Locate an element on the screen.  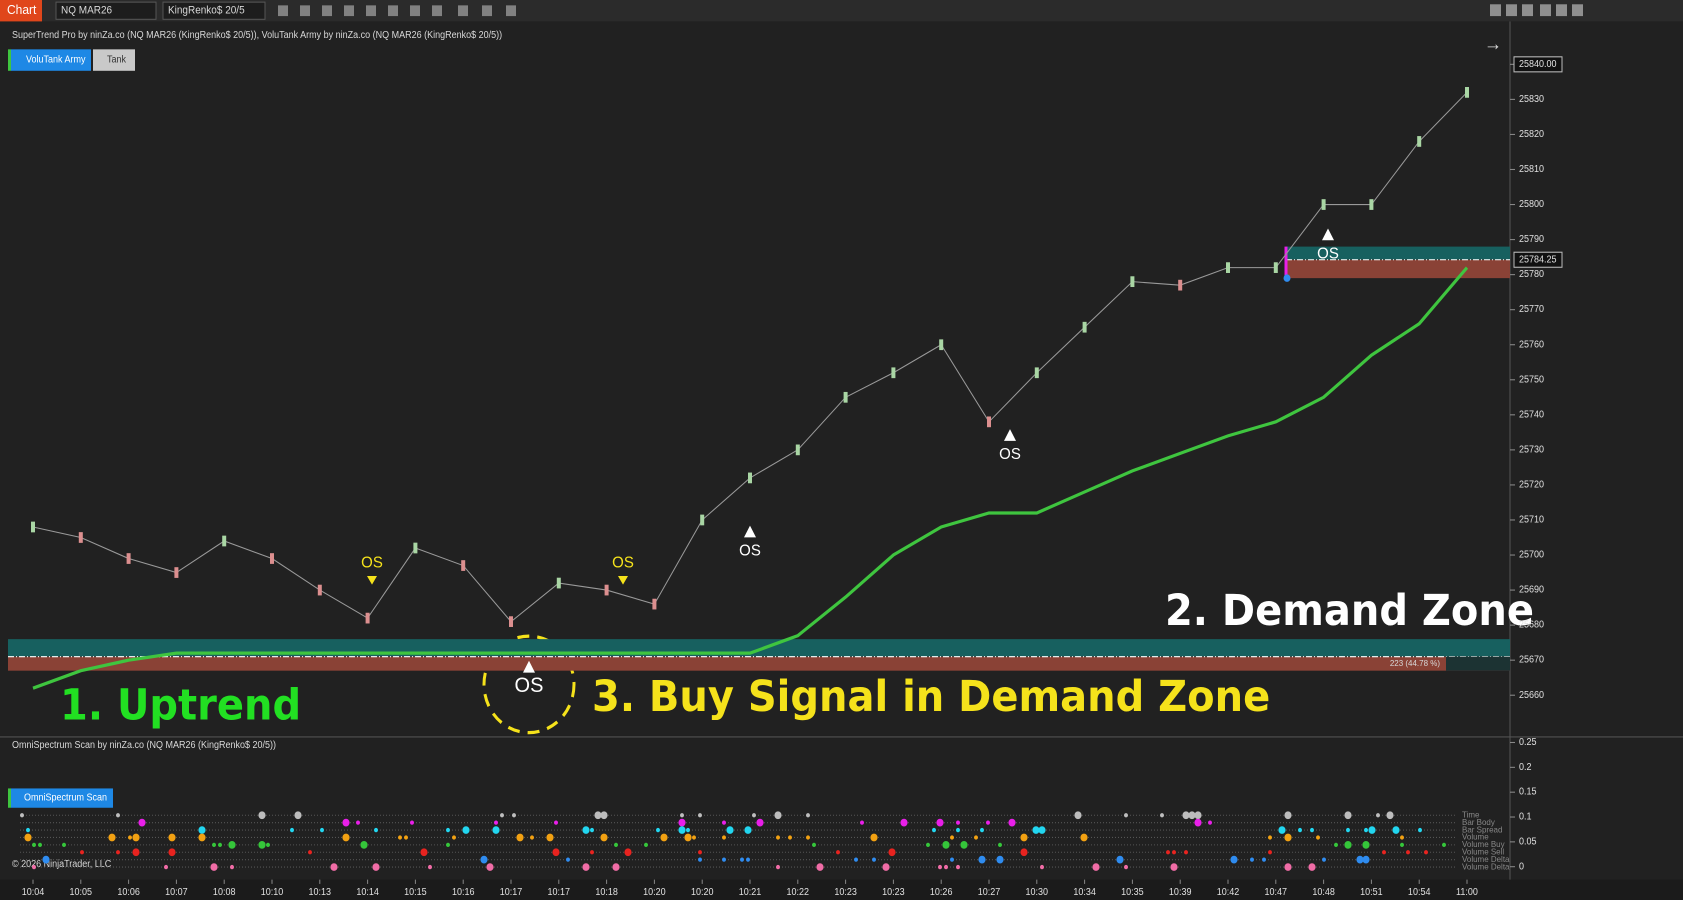
x-tick-label: 10:23 is located at coordinates (893, 892).